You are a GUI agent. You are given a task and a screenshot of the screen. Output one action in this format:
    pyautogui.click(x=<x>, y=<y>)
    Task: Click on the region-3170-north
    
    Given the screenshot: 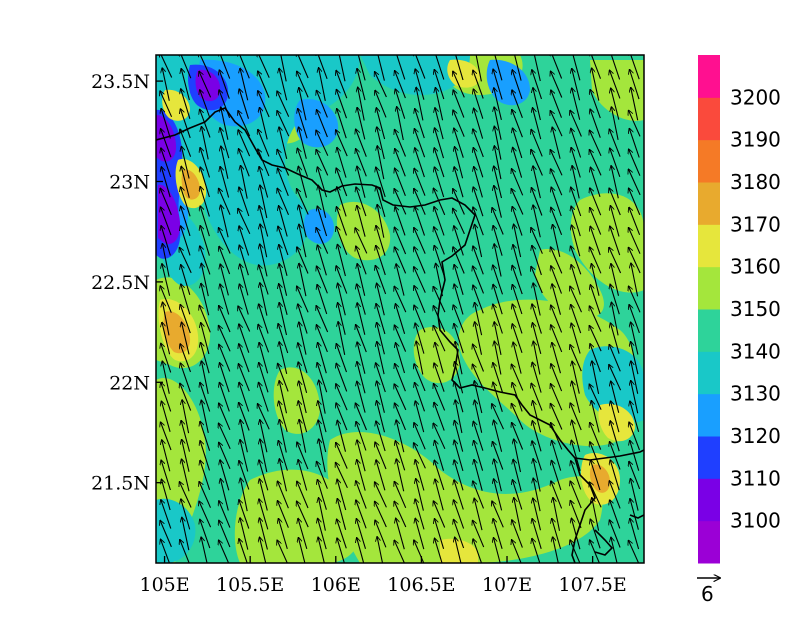 What is the action you would take?
    pyautogui.click(x=463, y=73)
    